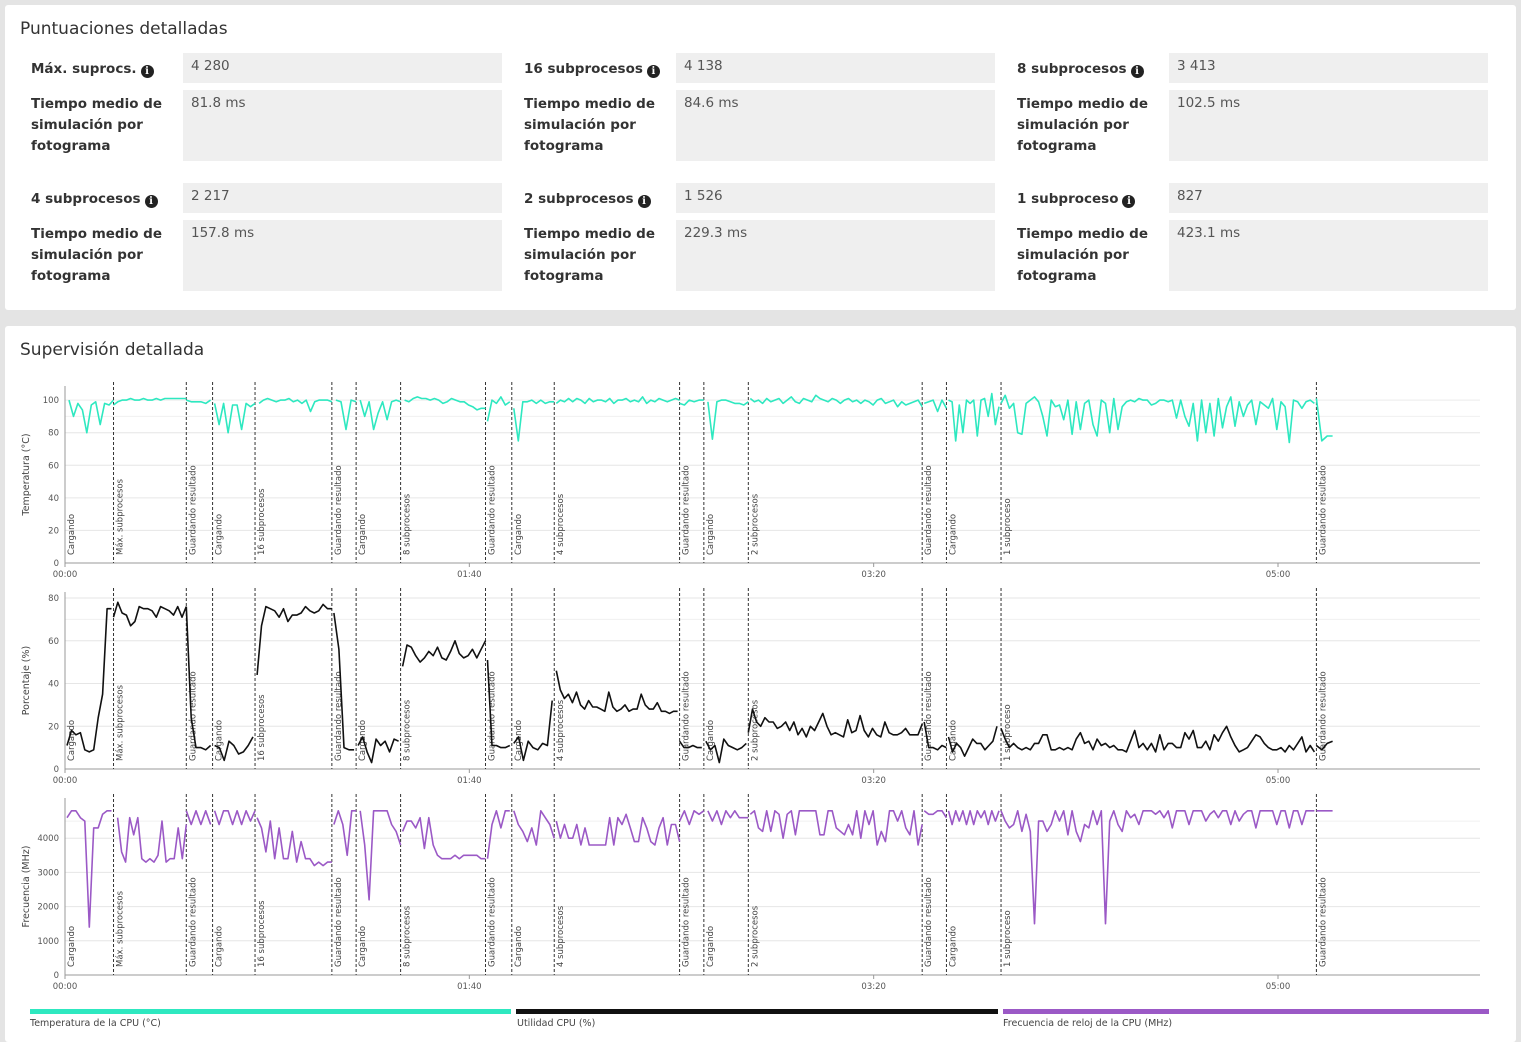  What do you see at coordinates (556, 1023) in the screenshot?
I see `legend-label-cpu-utility: Utilidad CPU (%)` at bounding box center [556, 1023].